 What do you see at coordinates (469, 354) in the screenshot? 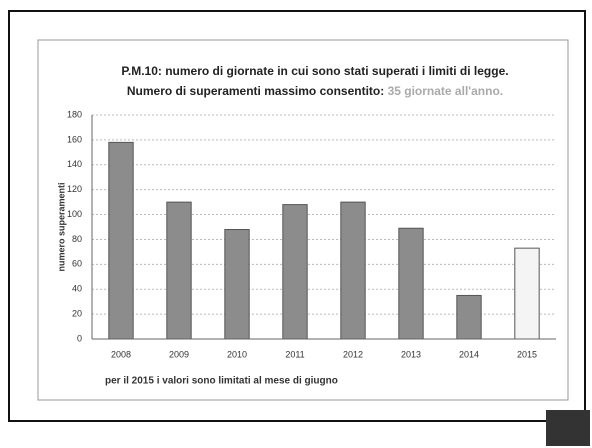
I see `x-tick-label: 2014` at bounding box center [469, 354].